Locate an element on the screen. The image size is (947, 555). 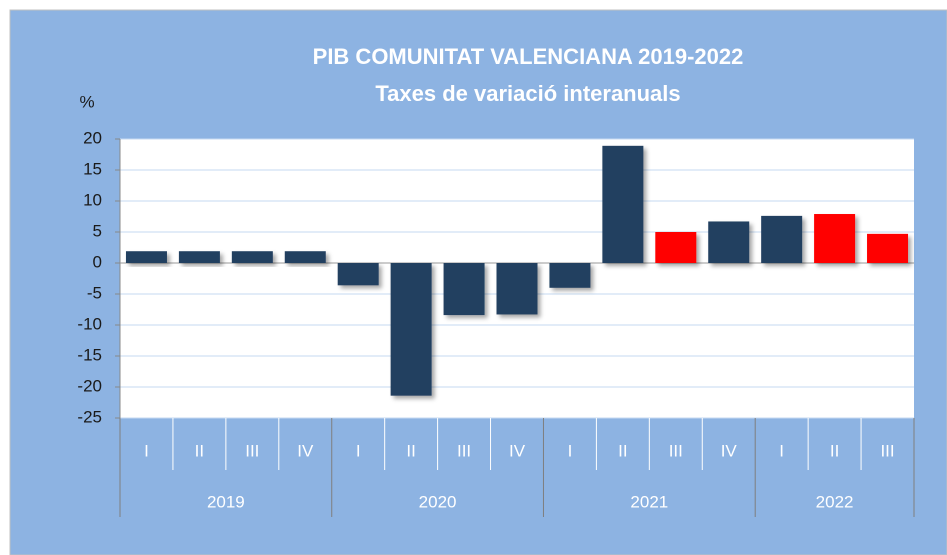
y-tick-label: 20 is located at coordinates (92, 137).